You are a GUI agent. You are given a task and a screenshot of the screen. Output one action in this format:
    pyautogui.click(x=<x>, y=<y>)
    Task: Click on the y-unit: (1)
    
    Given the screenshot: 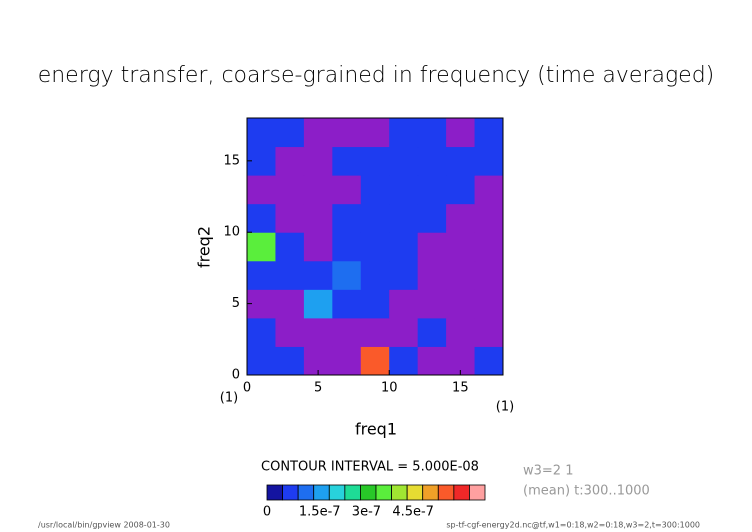 What is the action you would take?
    pyautogui.click(x=229, y=398)
    